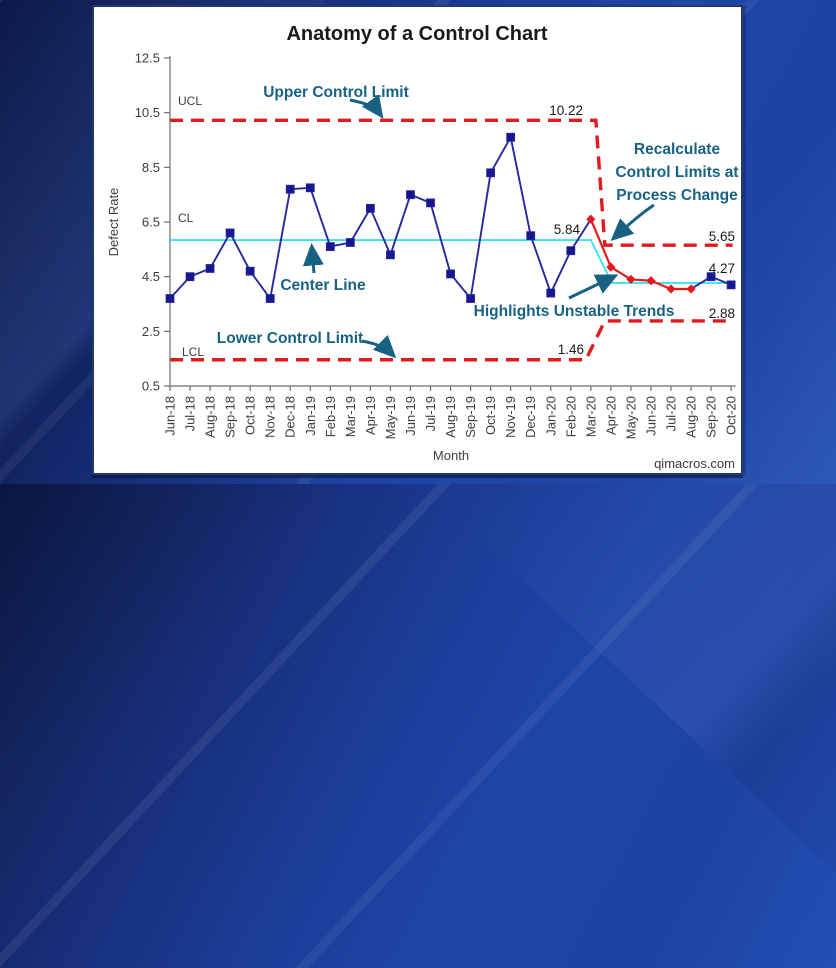 The height and width of the screenshot is (968, 836). Describe the element at coordinates (722, 268) in the screenshot. I see `cl2-value-label: 4.27` at that location.